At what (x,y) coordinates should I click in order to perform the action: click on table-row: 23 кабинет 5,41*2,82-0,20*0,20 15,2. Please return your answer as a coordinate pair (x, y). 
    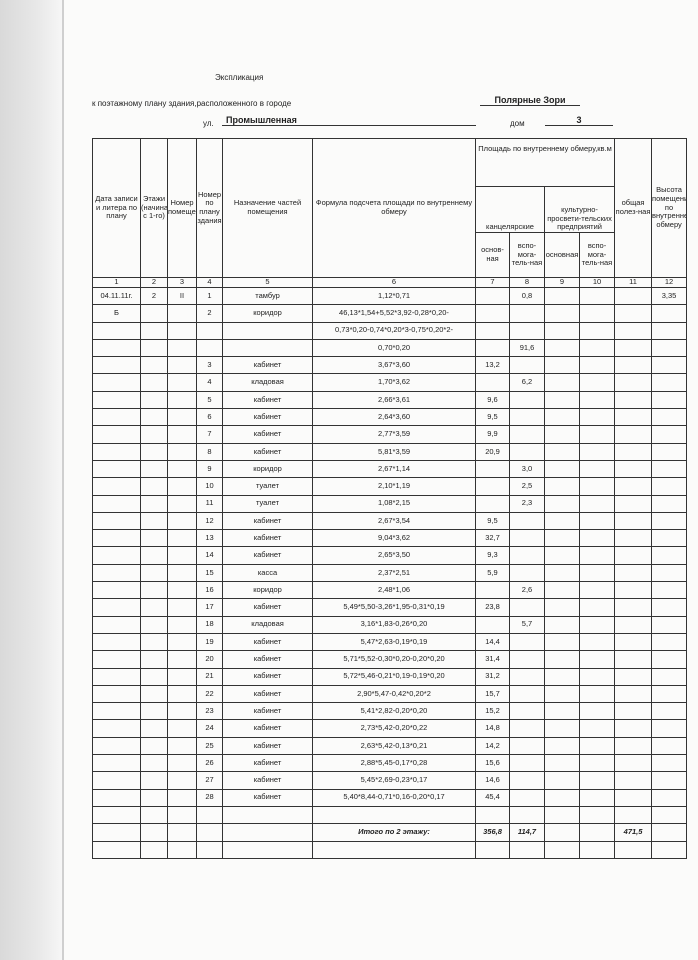
    Looking at the image, I should click on (390, 711).